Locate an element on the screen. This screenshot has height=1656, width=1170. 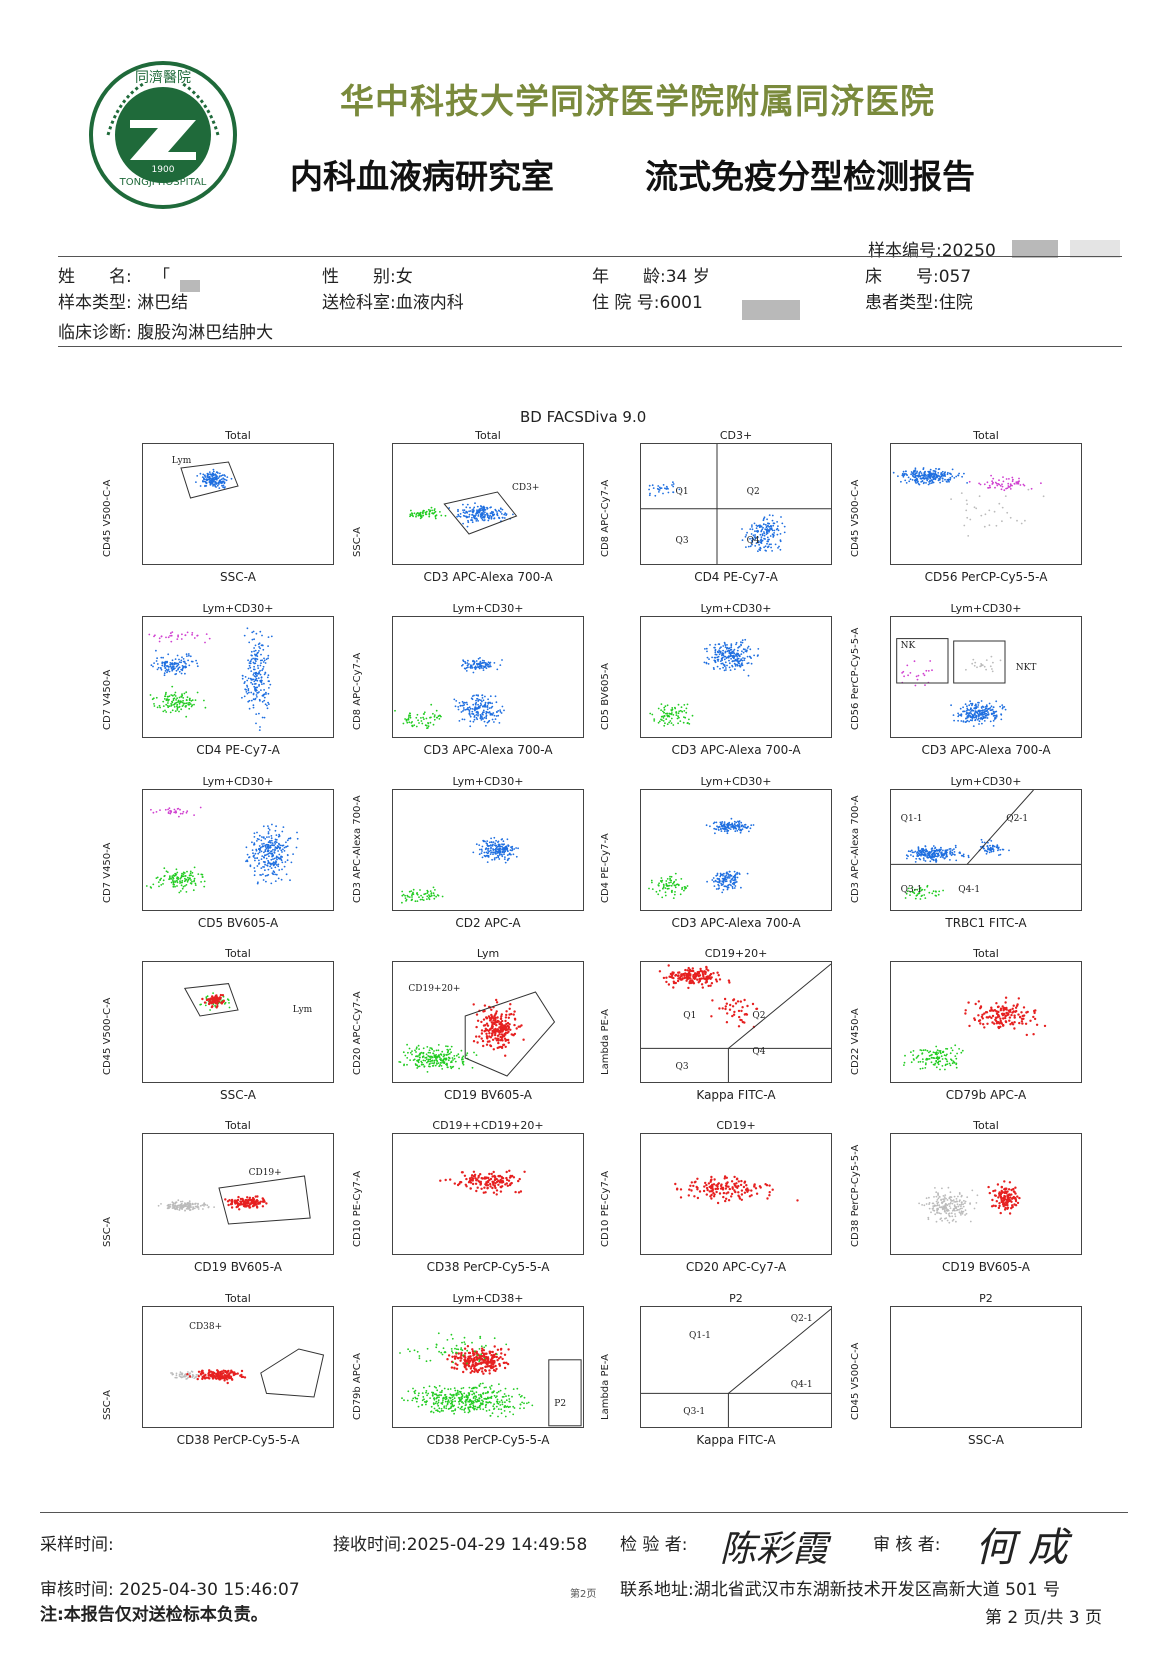
redaction-mask is located at coordinates (1095, 249).